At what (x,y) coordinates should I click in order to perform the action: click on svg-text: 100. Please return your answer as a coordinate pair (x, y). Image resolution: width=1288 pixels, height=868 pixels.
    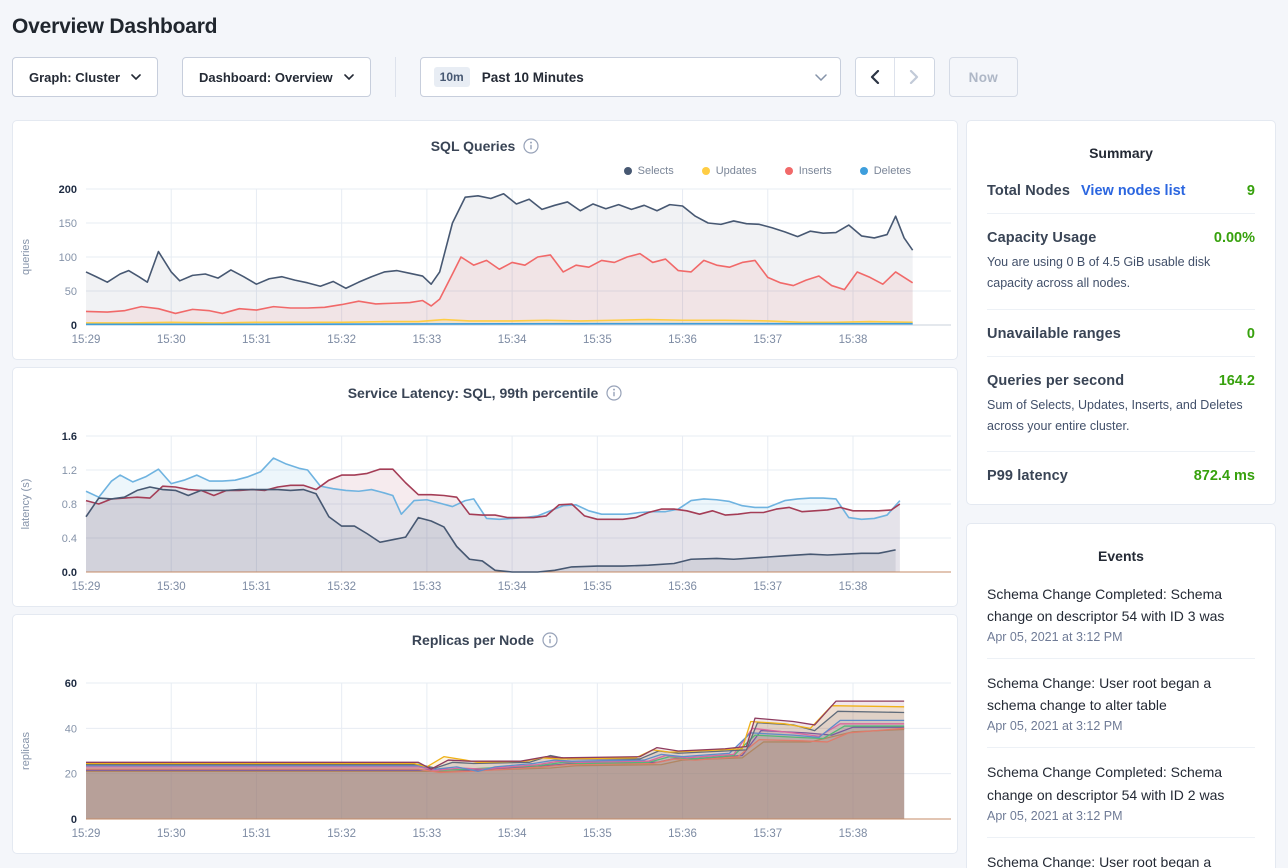
    Looking at the image, I should click on (68, 258).